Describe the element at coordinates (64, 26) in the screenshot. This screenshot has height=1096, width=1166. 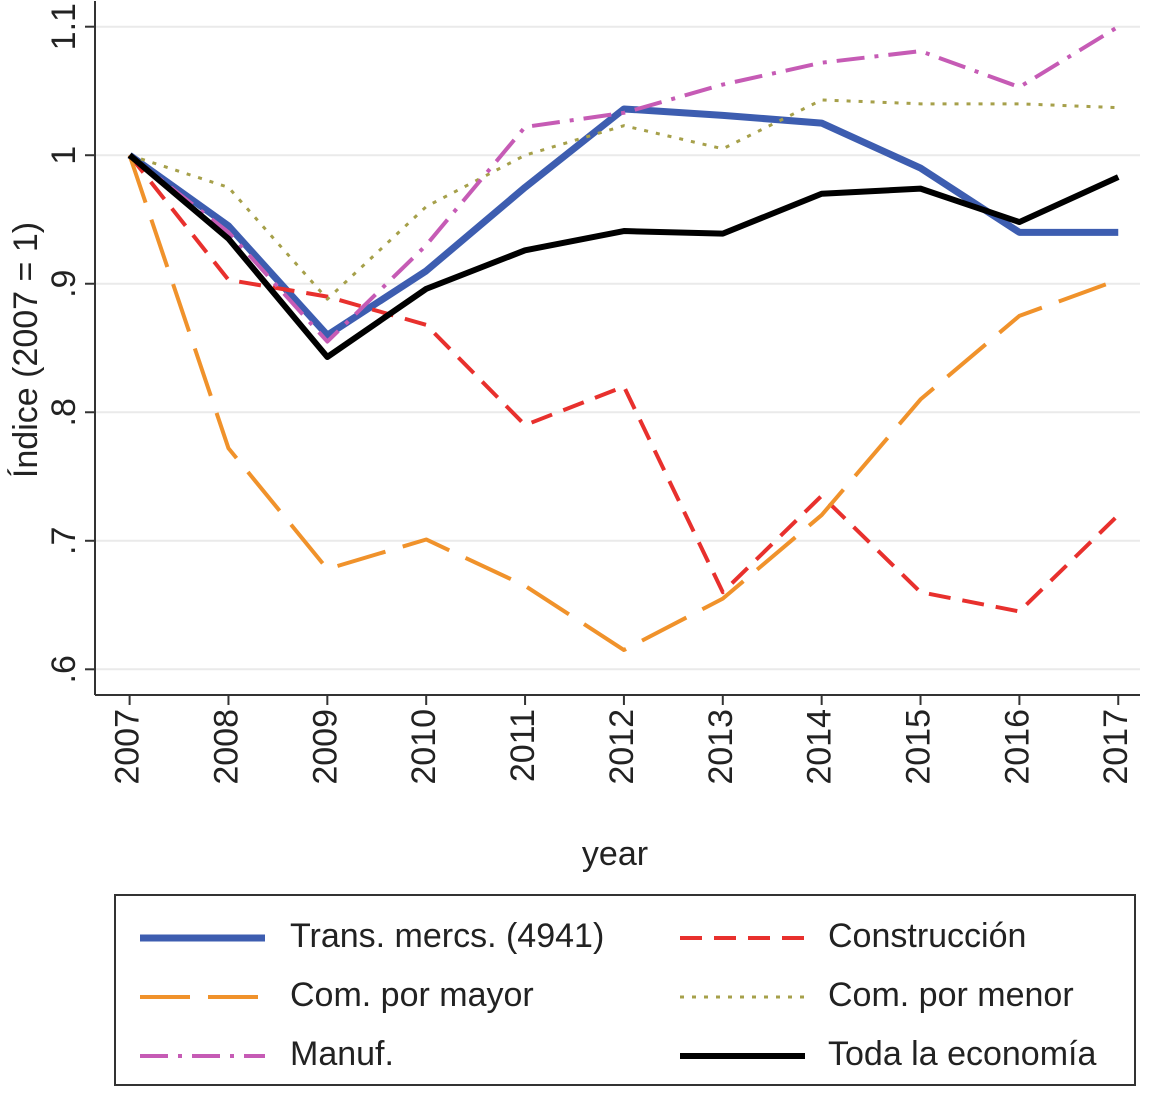
I see `y-tick-label: 1.1` at that location.